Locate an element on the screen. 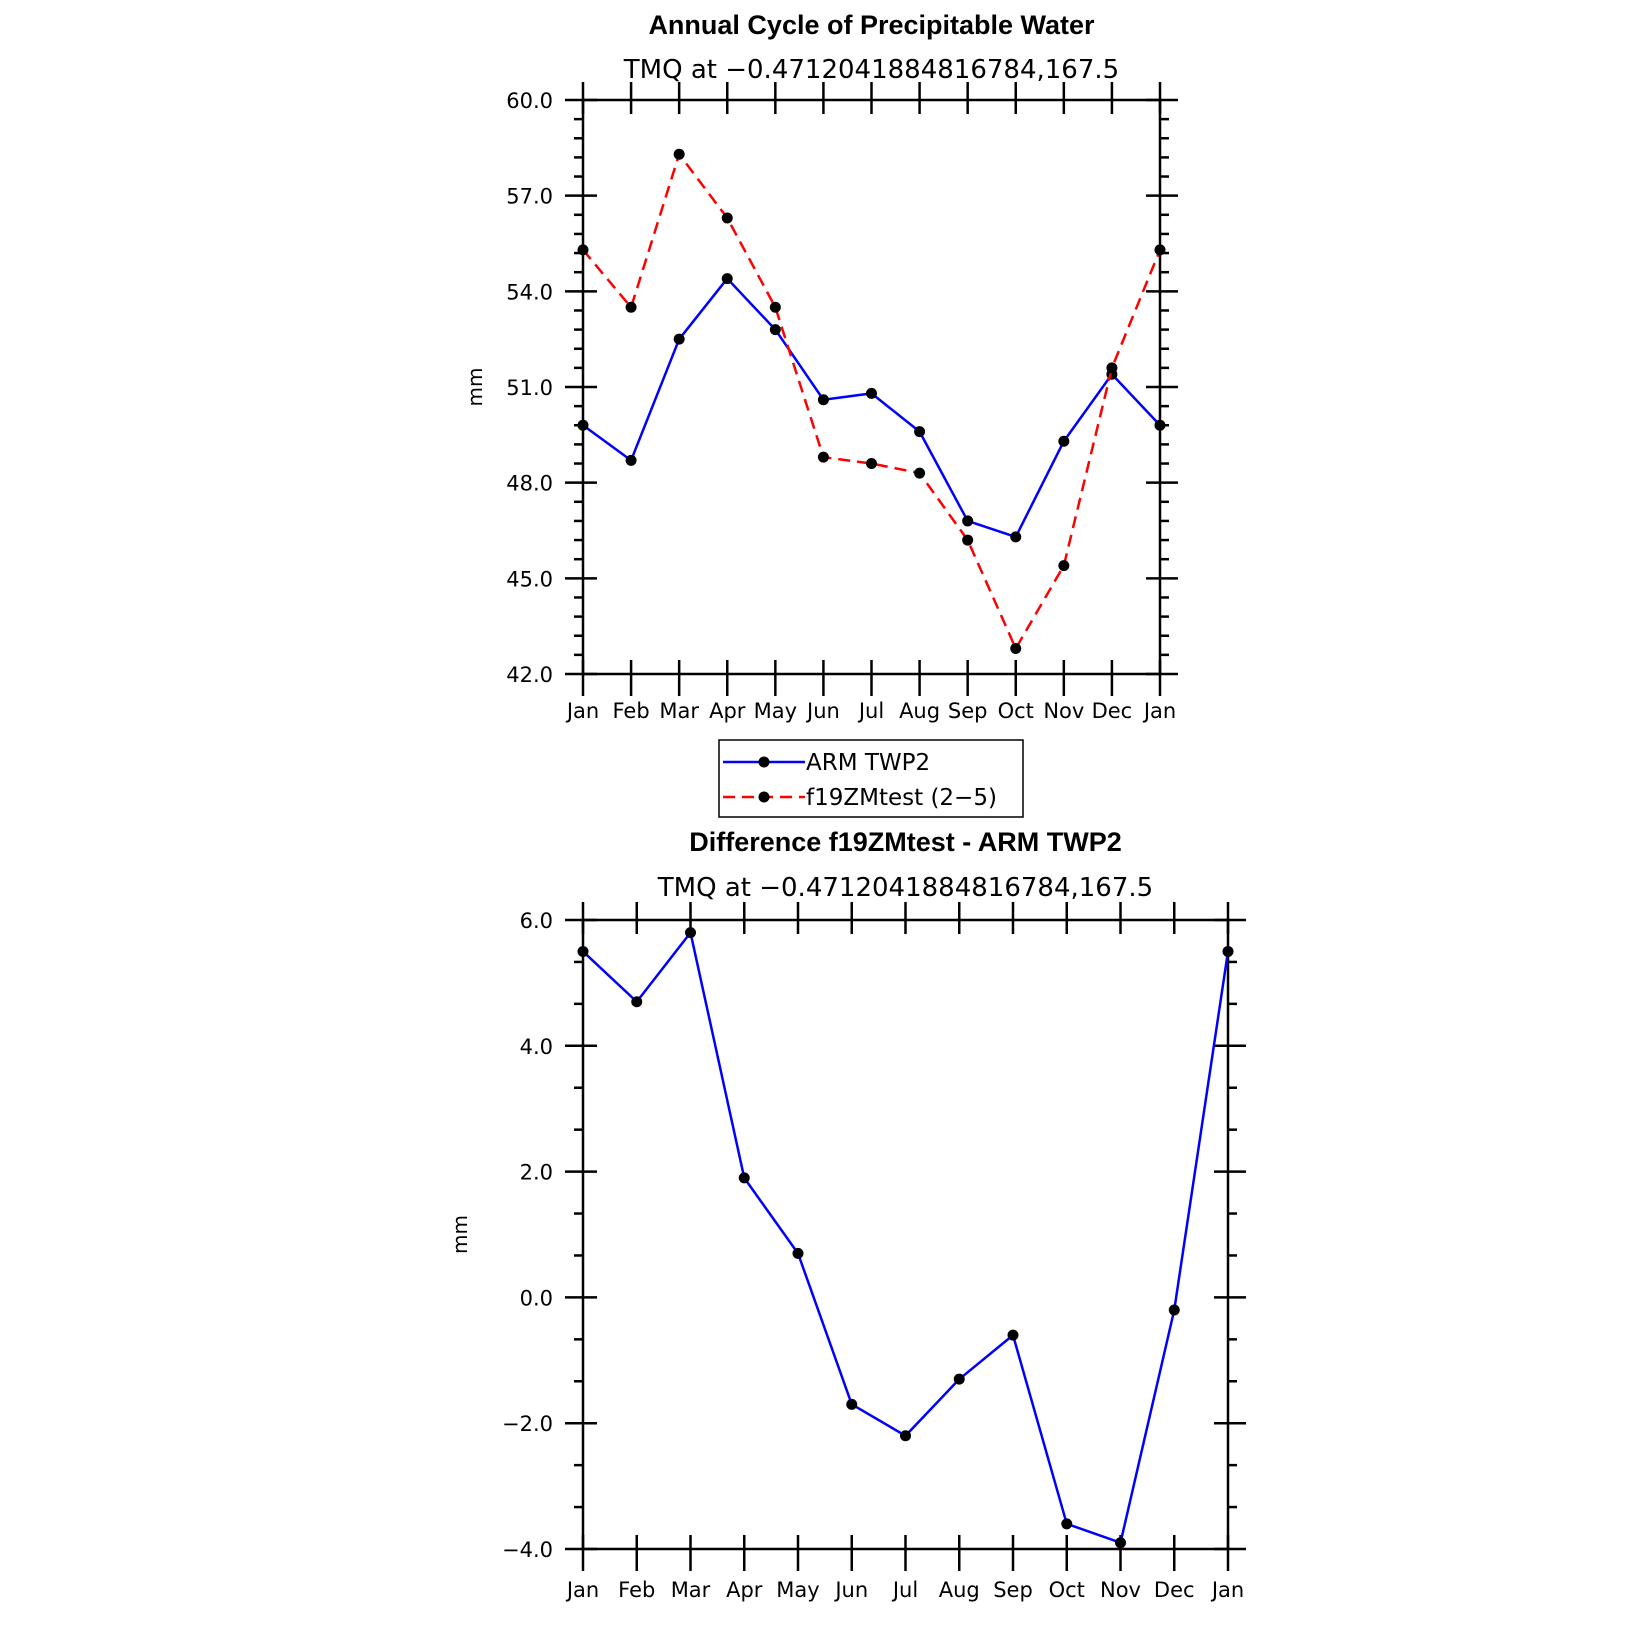  y-tick-label: −2.0 is located at coordinates (527, 1424).